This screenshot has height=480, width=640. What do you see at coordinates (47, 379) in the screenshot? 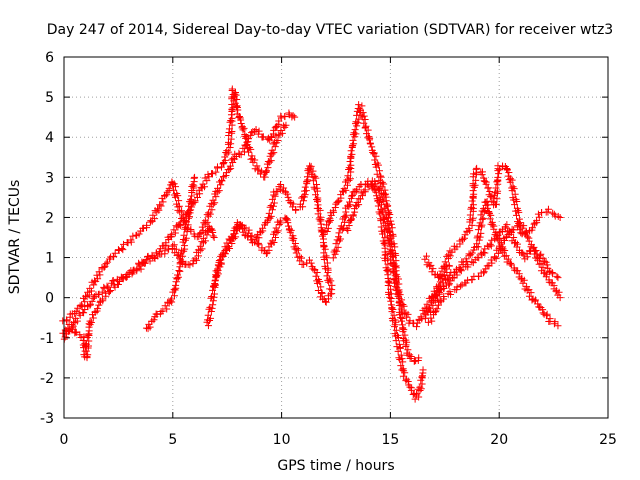
I see `y-tick-label: -2` at bounding box center [47, 379].